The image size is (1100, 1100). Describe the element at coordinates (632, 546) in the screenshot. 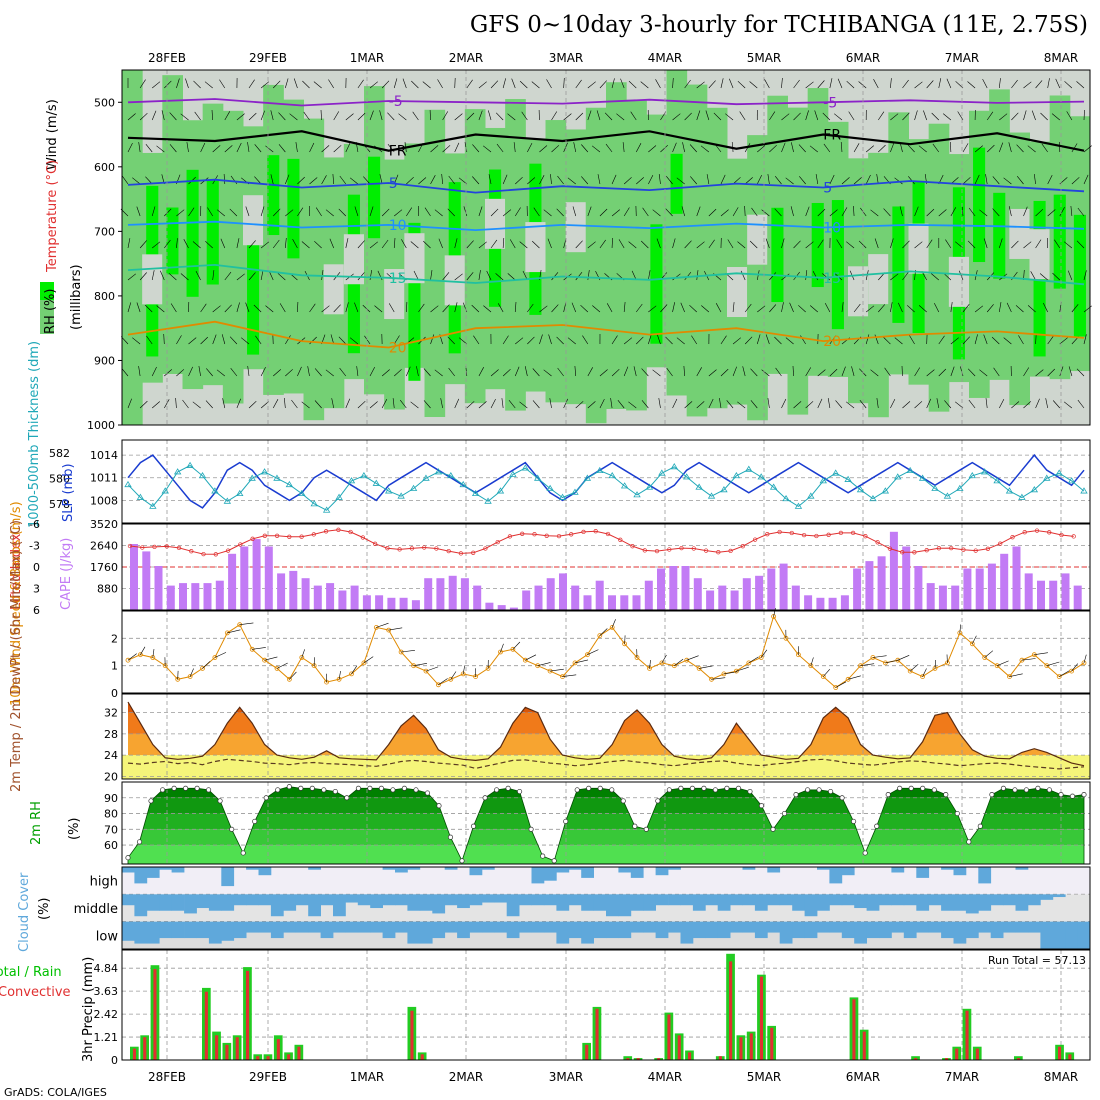

I see `li-point` at that location.